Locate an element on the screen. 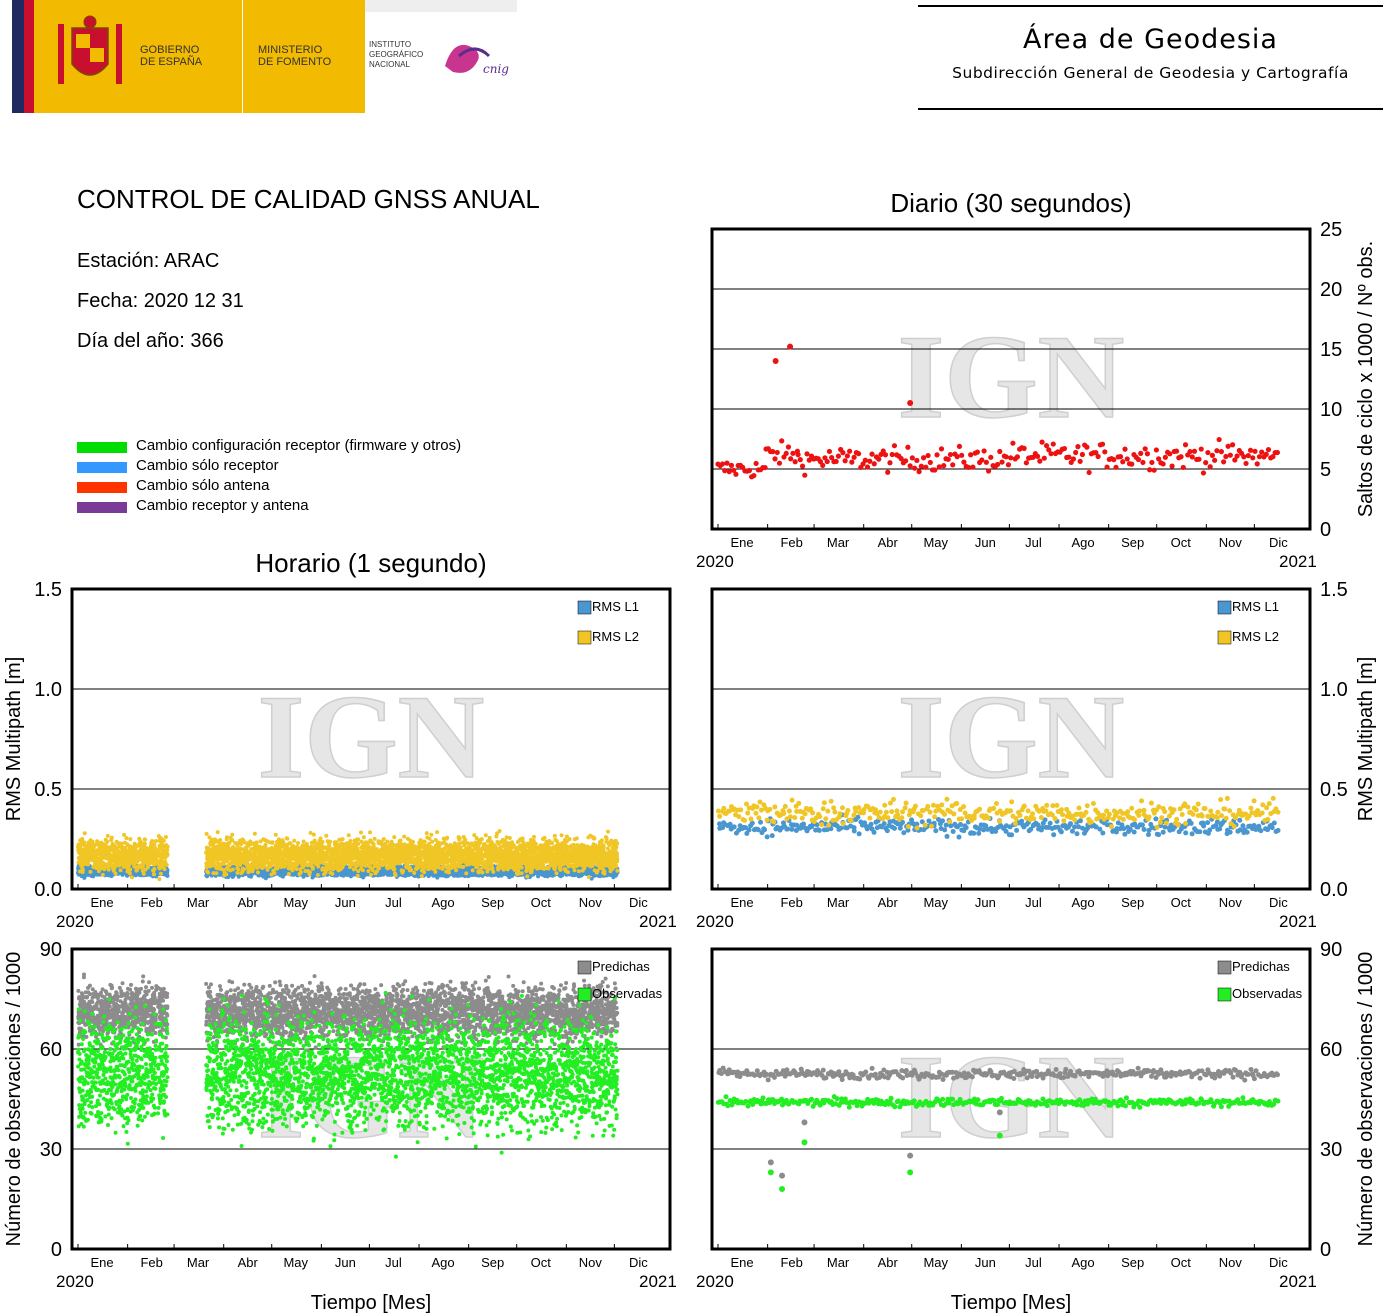 The image size is (1383, 1313). ign-watermark: IGN is located at coordinates (371, 736).